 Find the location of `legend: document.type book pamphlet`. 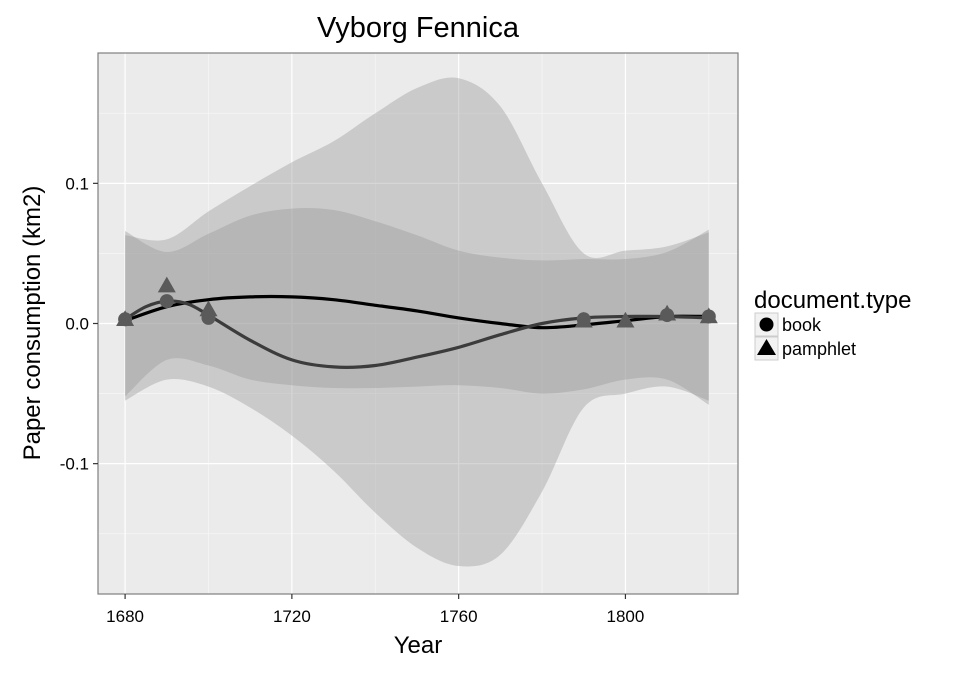

legend: document.type book pamphlet is located at coordinates (832, 324).